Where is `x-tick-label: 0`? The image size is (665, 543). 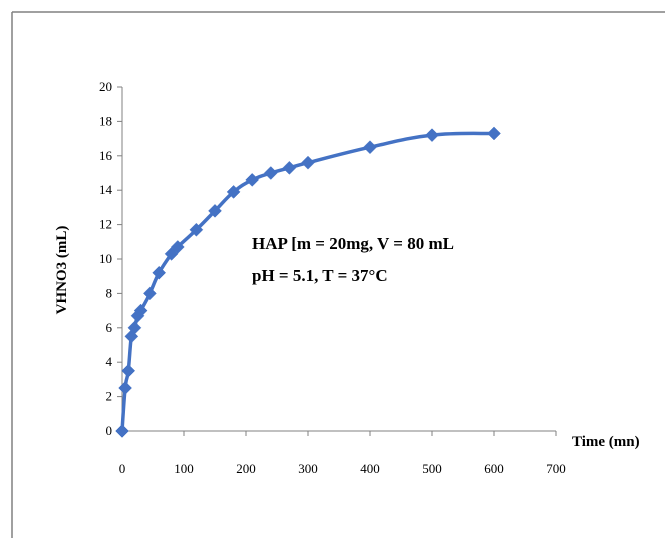
x-tick-label: 0 is located at coordinates (122, 468).